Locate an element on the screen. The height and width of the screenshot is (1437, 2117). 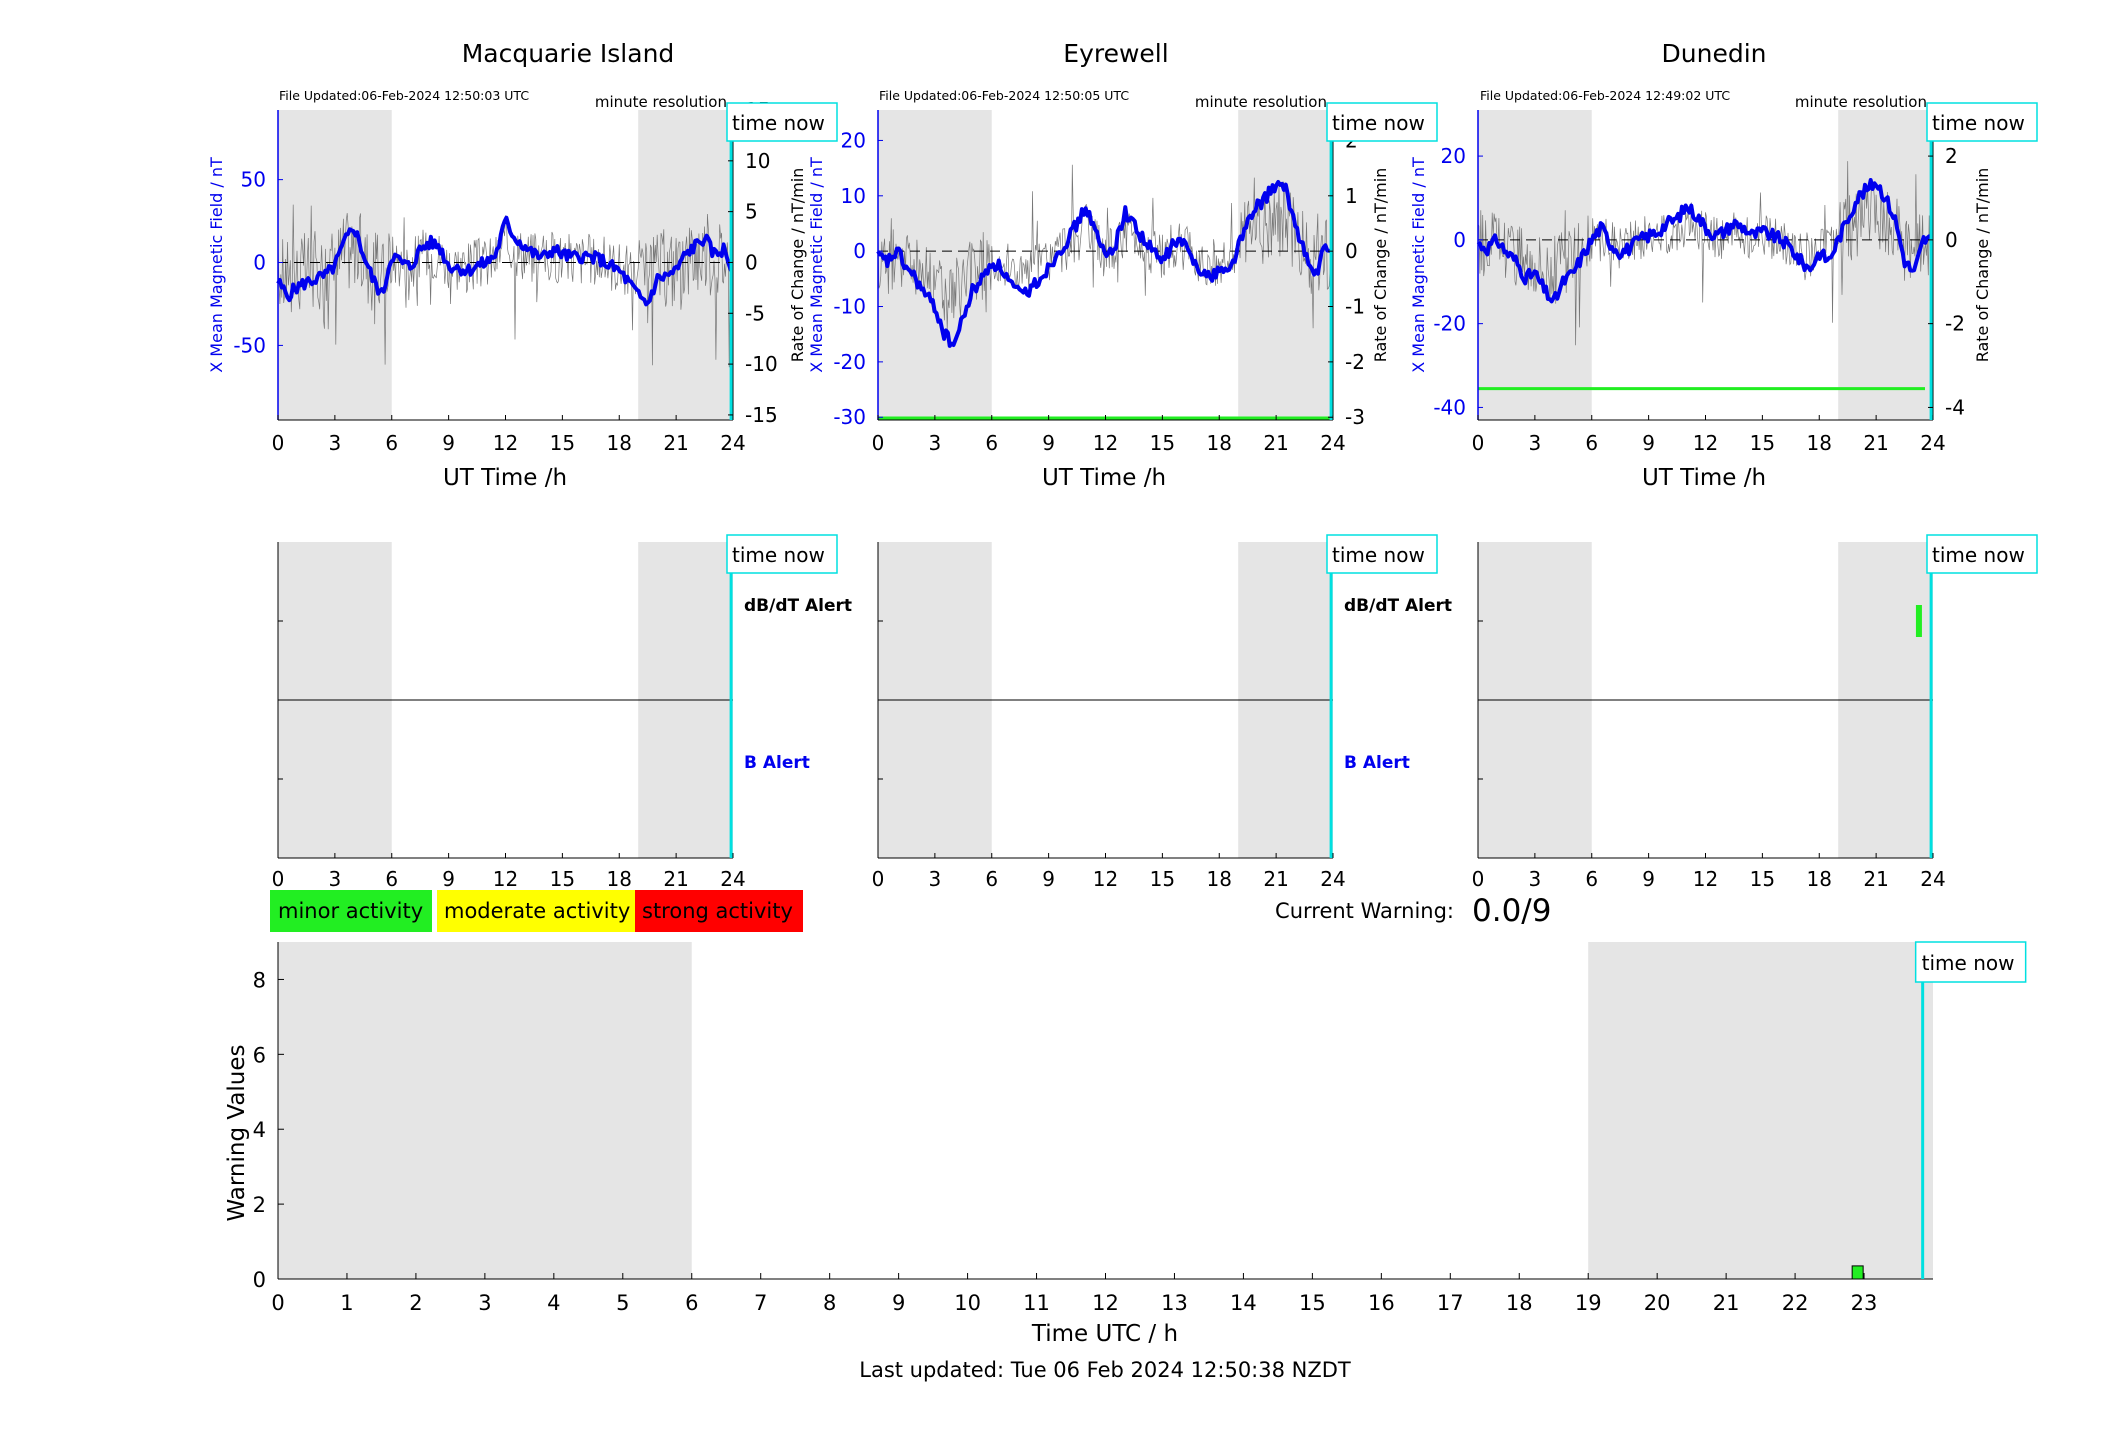
y-tick-label: -40 is located at coordinates (1449, 407).